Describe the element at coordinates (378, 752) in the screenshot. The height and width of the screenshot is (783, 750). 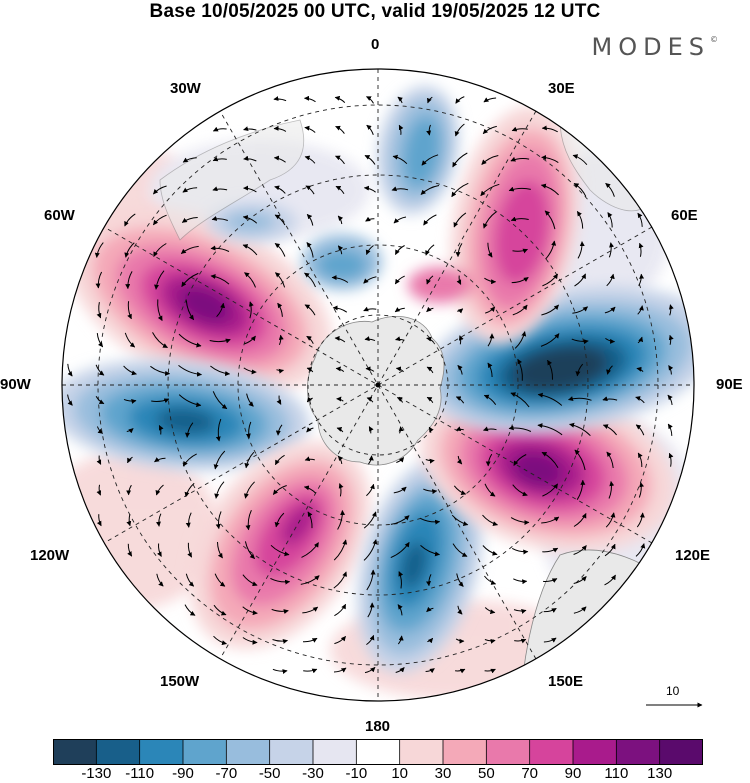
I see `colorbar` at that location.